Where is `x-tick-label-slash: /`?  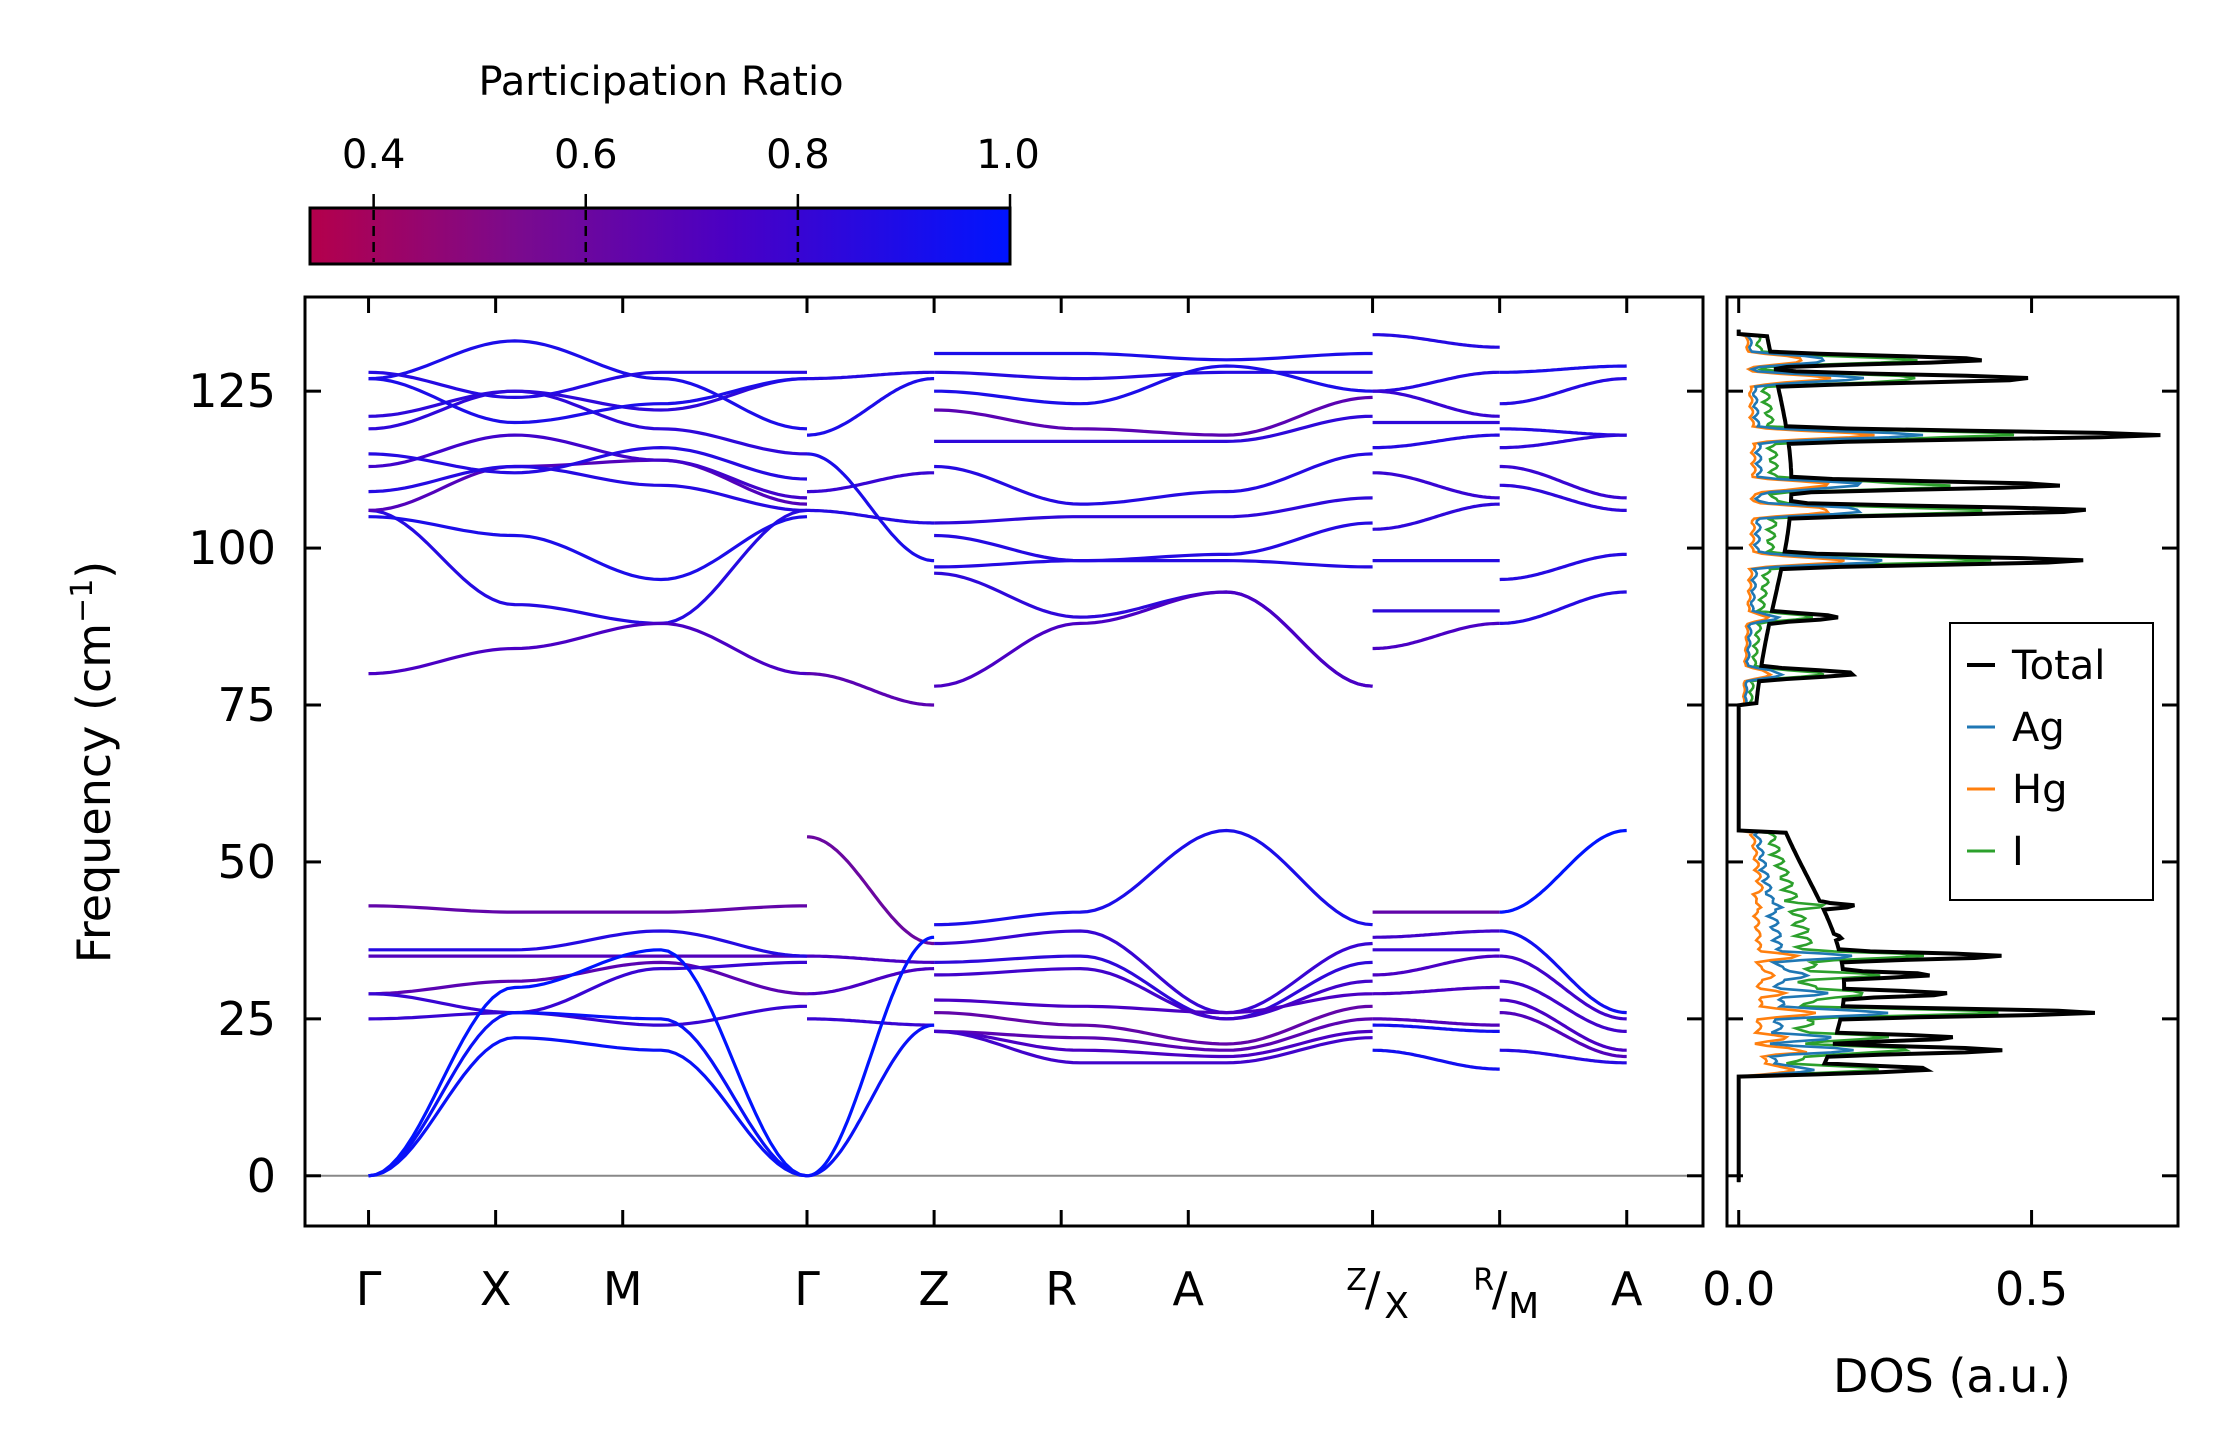
x-tick-label-slash: / is located at coordinates (1373, 1289).